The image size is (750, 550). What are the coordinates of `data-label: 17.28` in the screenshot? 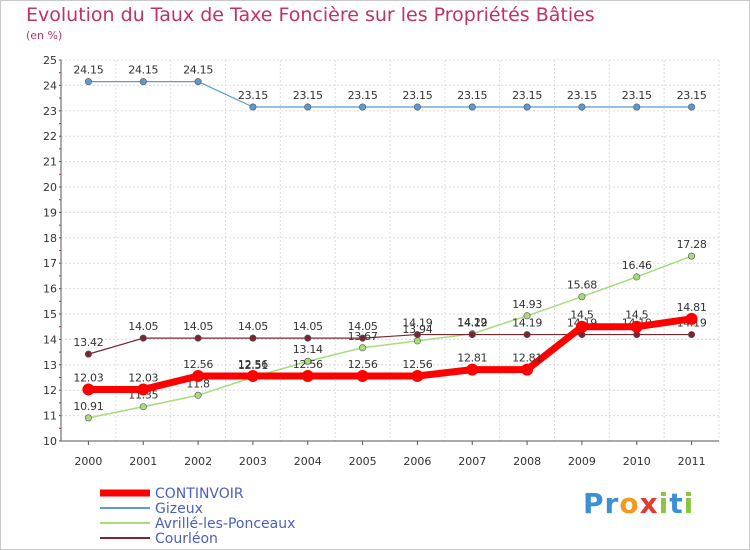 It's located at (692, 244).